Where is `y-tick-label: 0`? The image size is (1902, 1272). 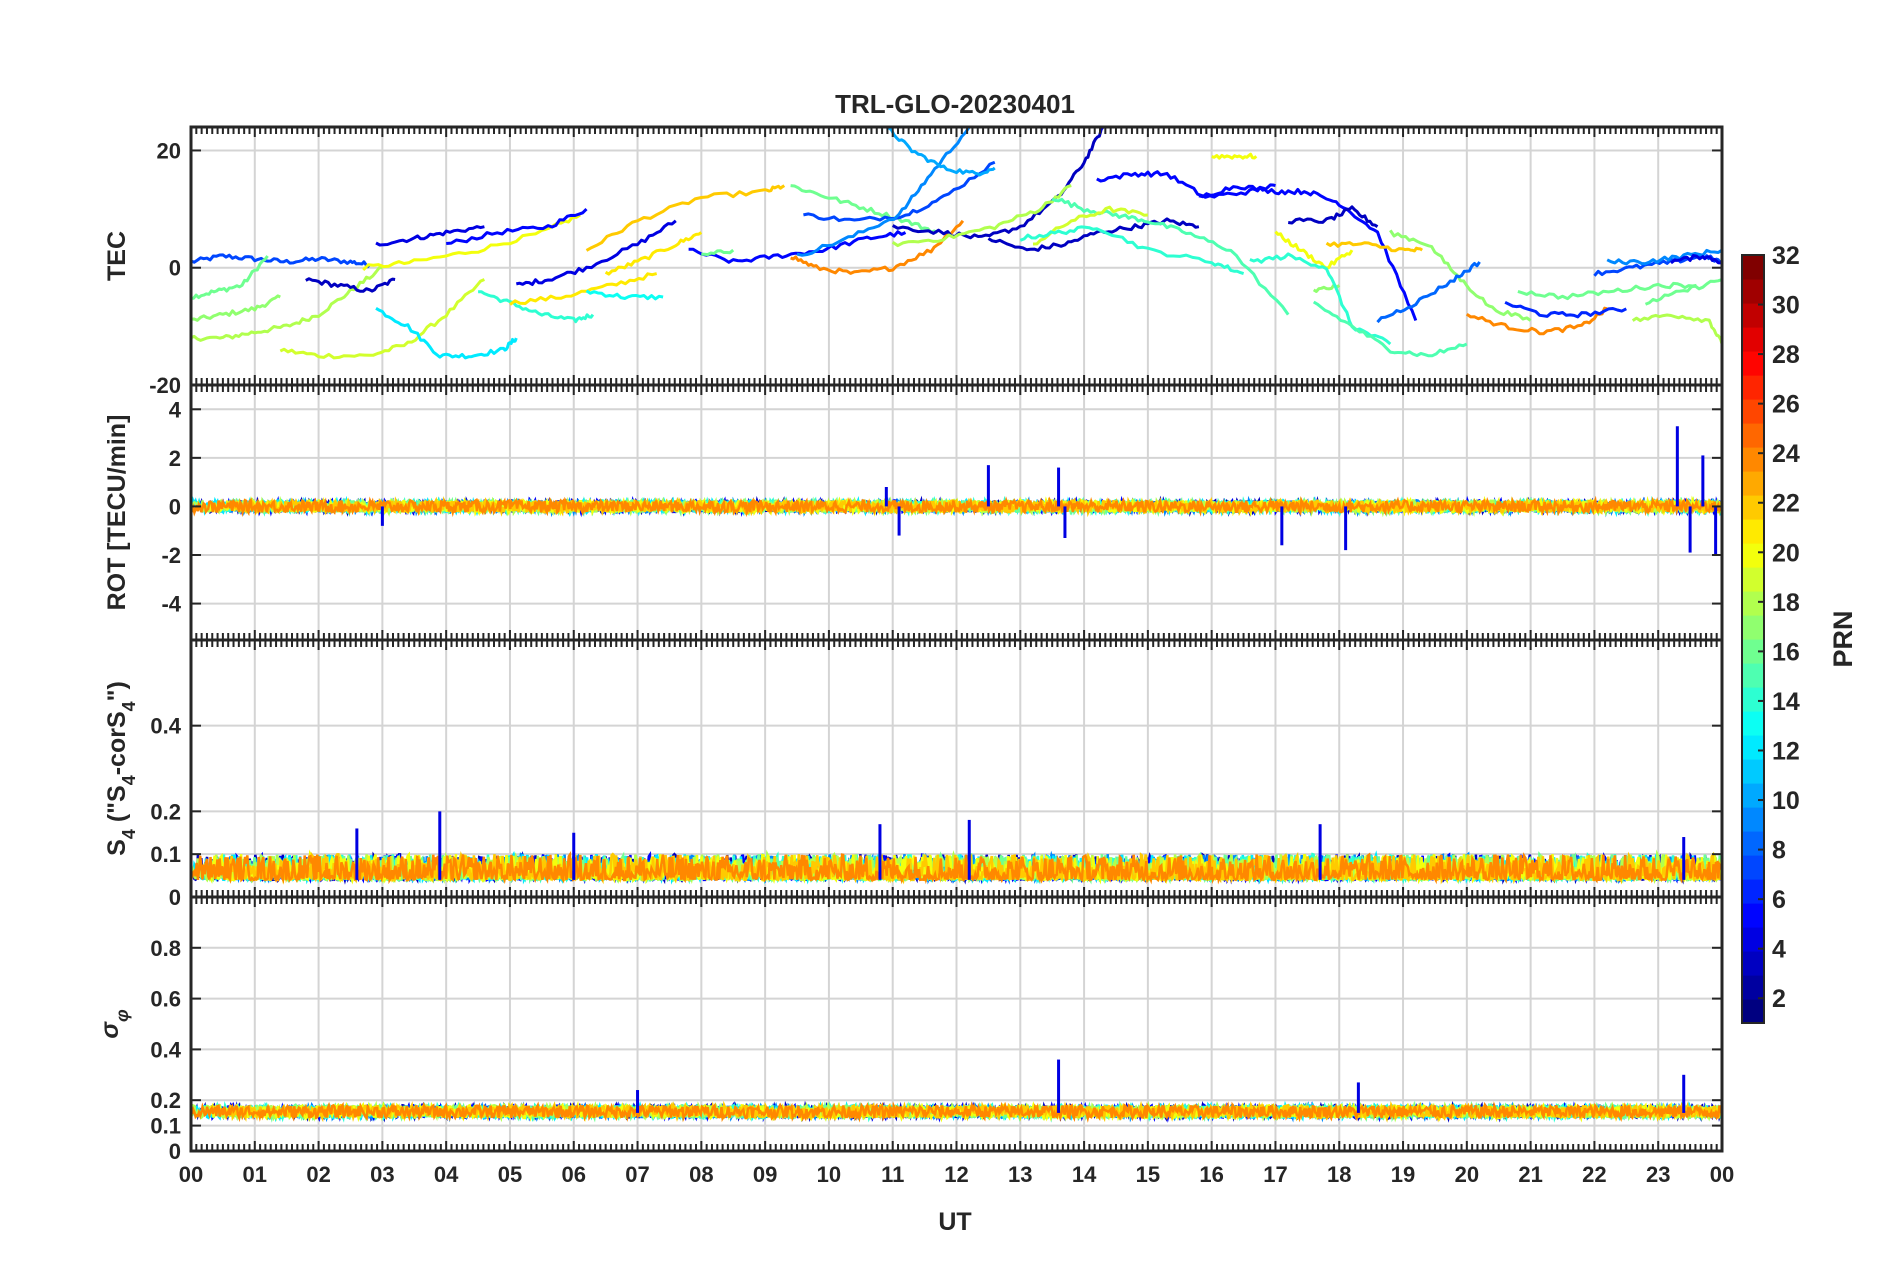 y-tick-label: 0 is located at coordinates (175, 897).